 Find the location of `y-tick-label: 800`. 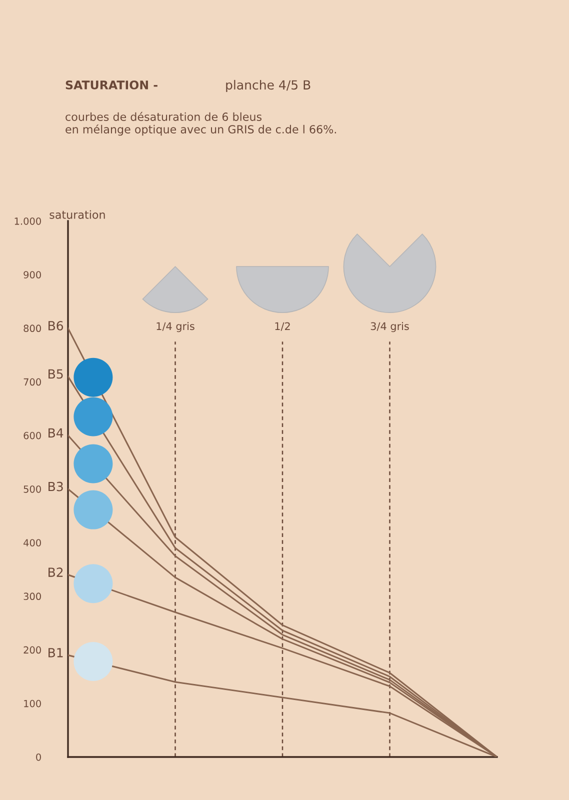

y-tick-label: 800 is located at coordinates (32, 328).